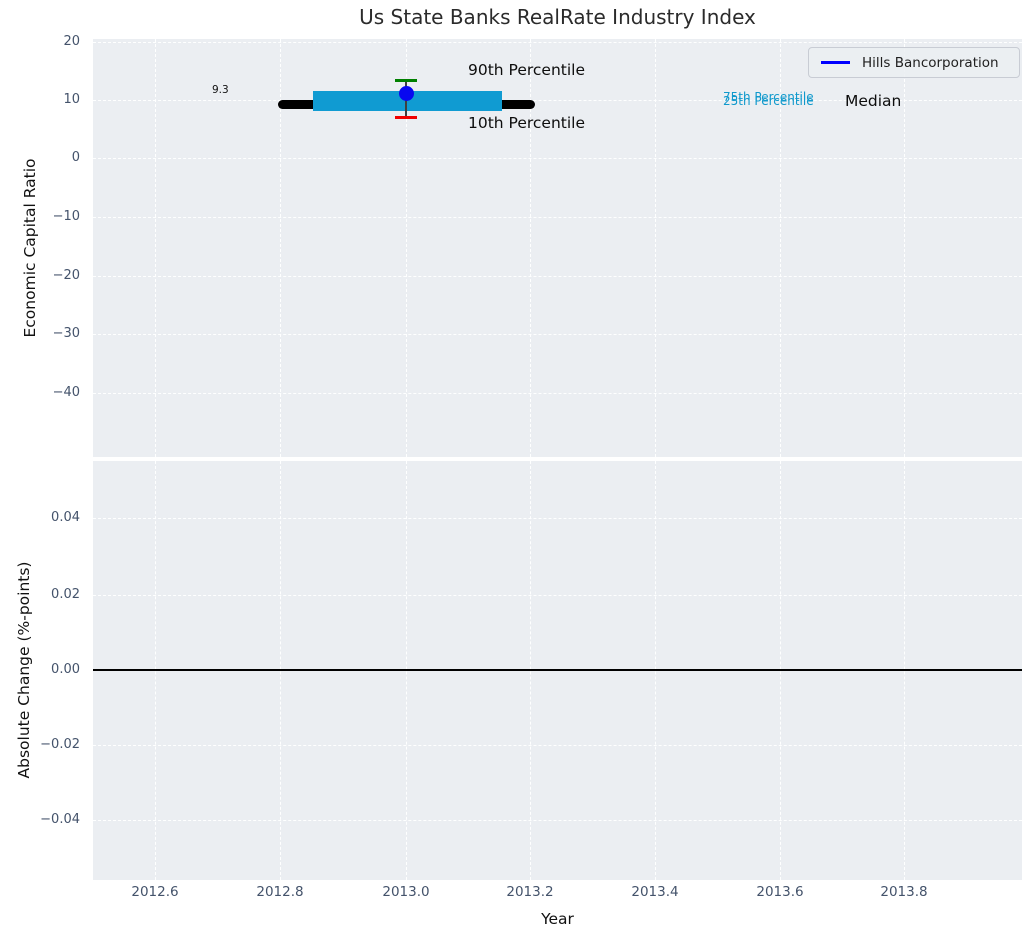 This screenshot has height=942, width=1034. Describe the element at coordinates (406, 117) in the screenshot. I see `p10-cap` at that location.